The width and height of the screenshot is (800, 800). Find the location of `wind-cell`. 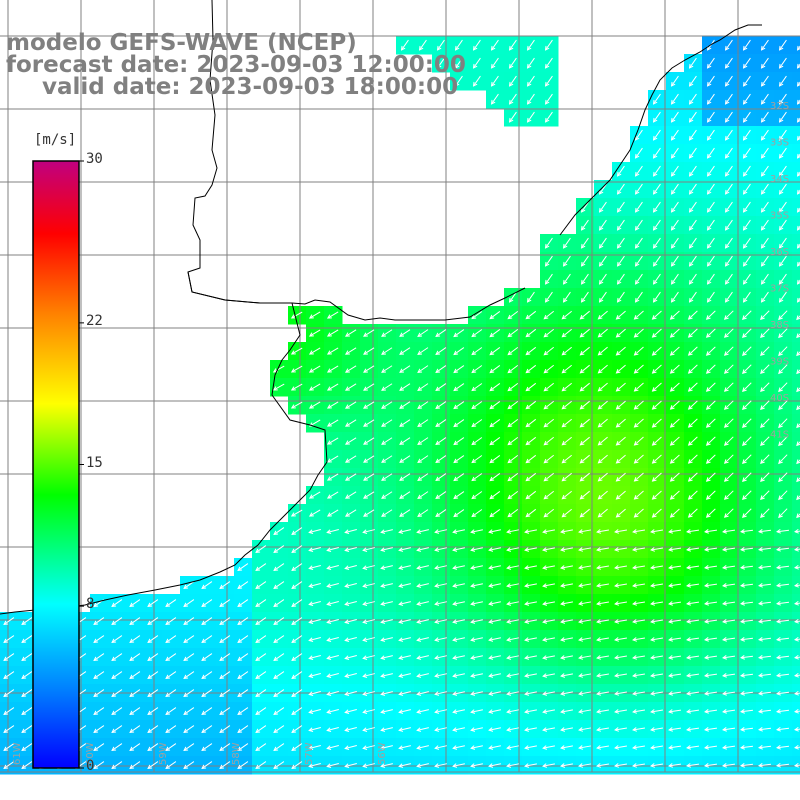

wind-cell is located at coordinates (796, 315).